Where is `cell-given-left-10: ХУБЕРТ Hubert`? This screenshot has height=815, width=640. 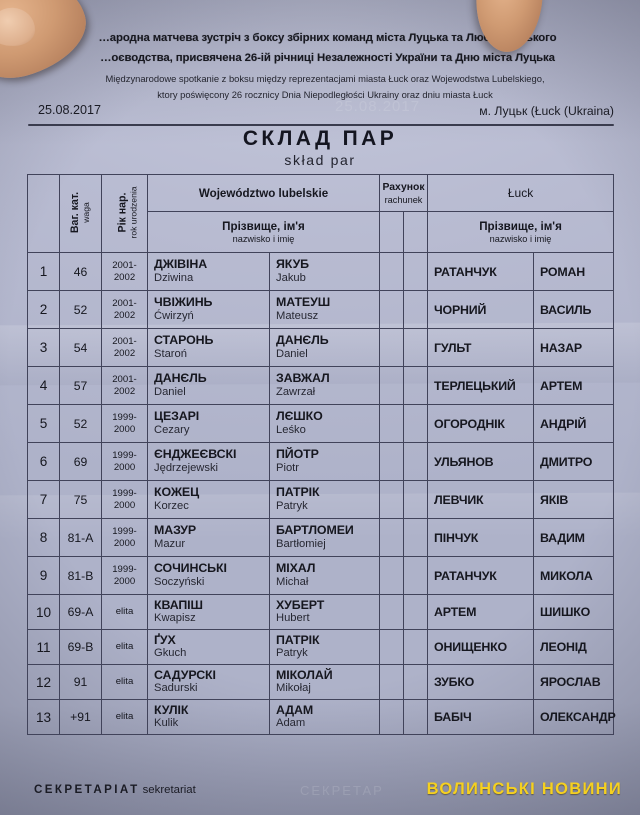 cell-given-left-10: ХУБЕРТ Hubert is located at coordinates (324, 612).